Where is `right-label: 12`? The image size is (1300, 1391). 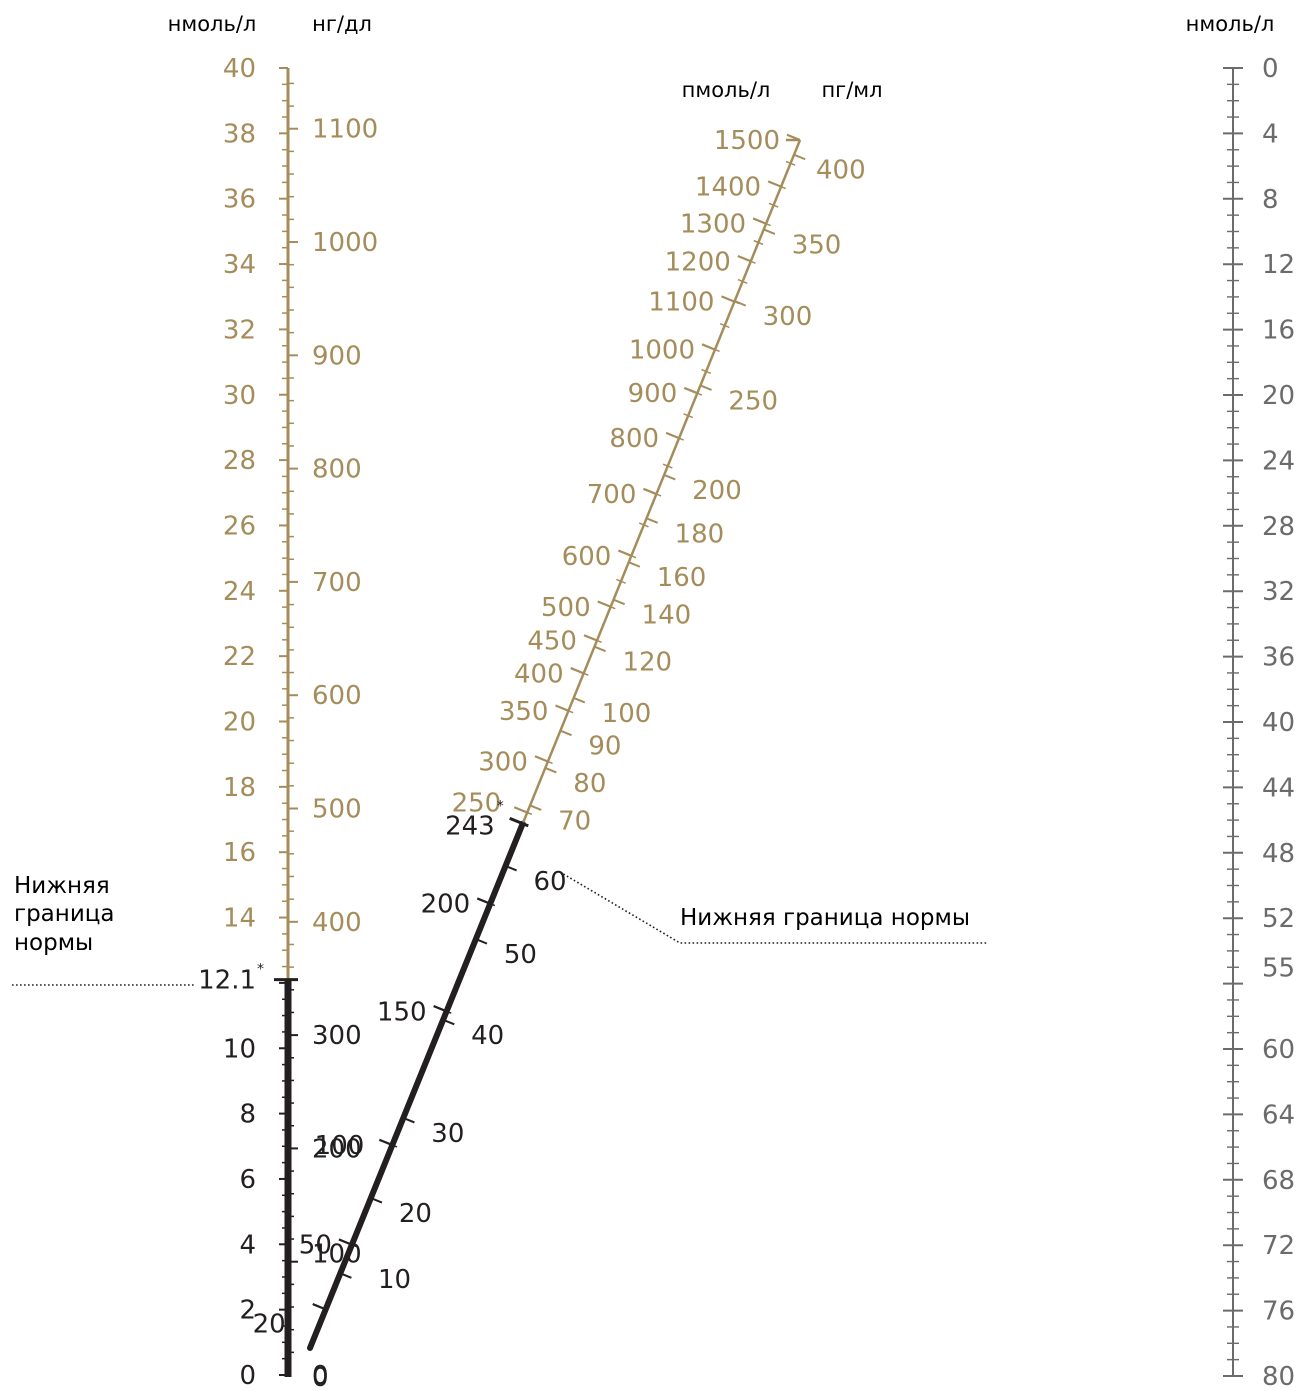
right-label: 12 is located at coordinates (1278, 265).